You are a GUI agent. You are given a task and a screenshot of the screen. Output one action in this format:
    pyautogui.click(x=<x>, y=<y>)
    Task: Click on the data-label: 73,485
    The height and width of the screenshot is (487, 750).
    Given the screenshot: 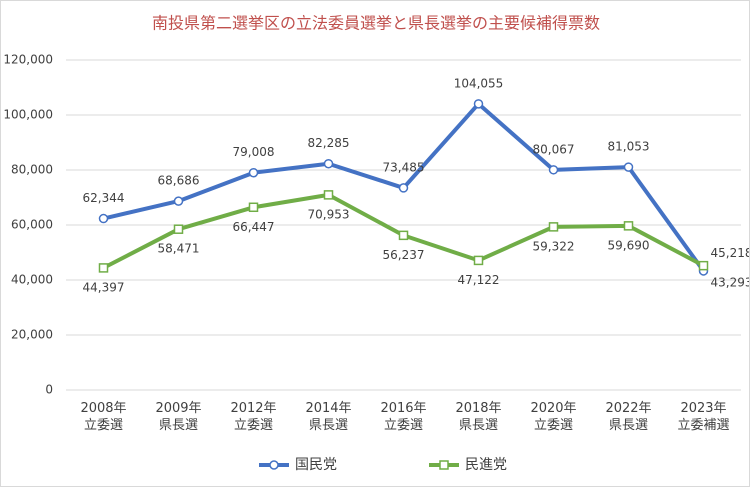 What is the action you would take?
    pyautogui.click(x=404, y=167)
    